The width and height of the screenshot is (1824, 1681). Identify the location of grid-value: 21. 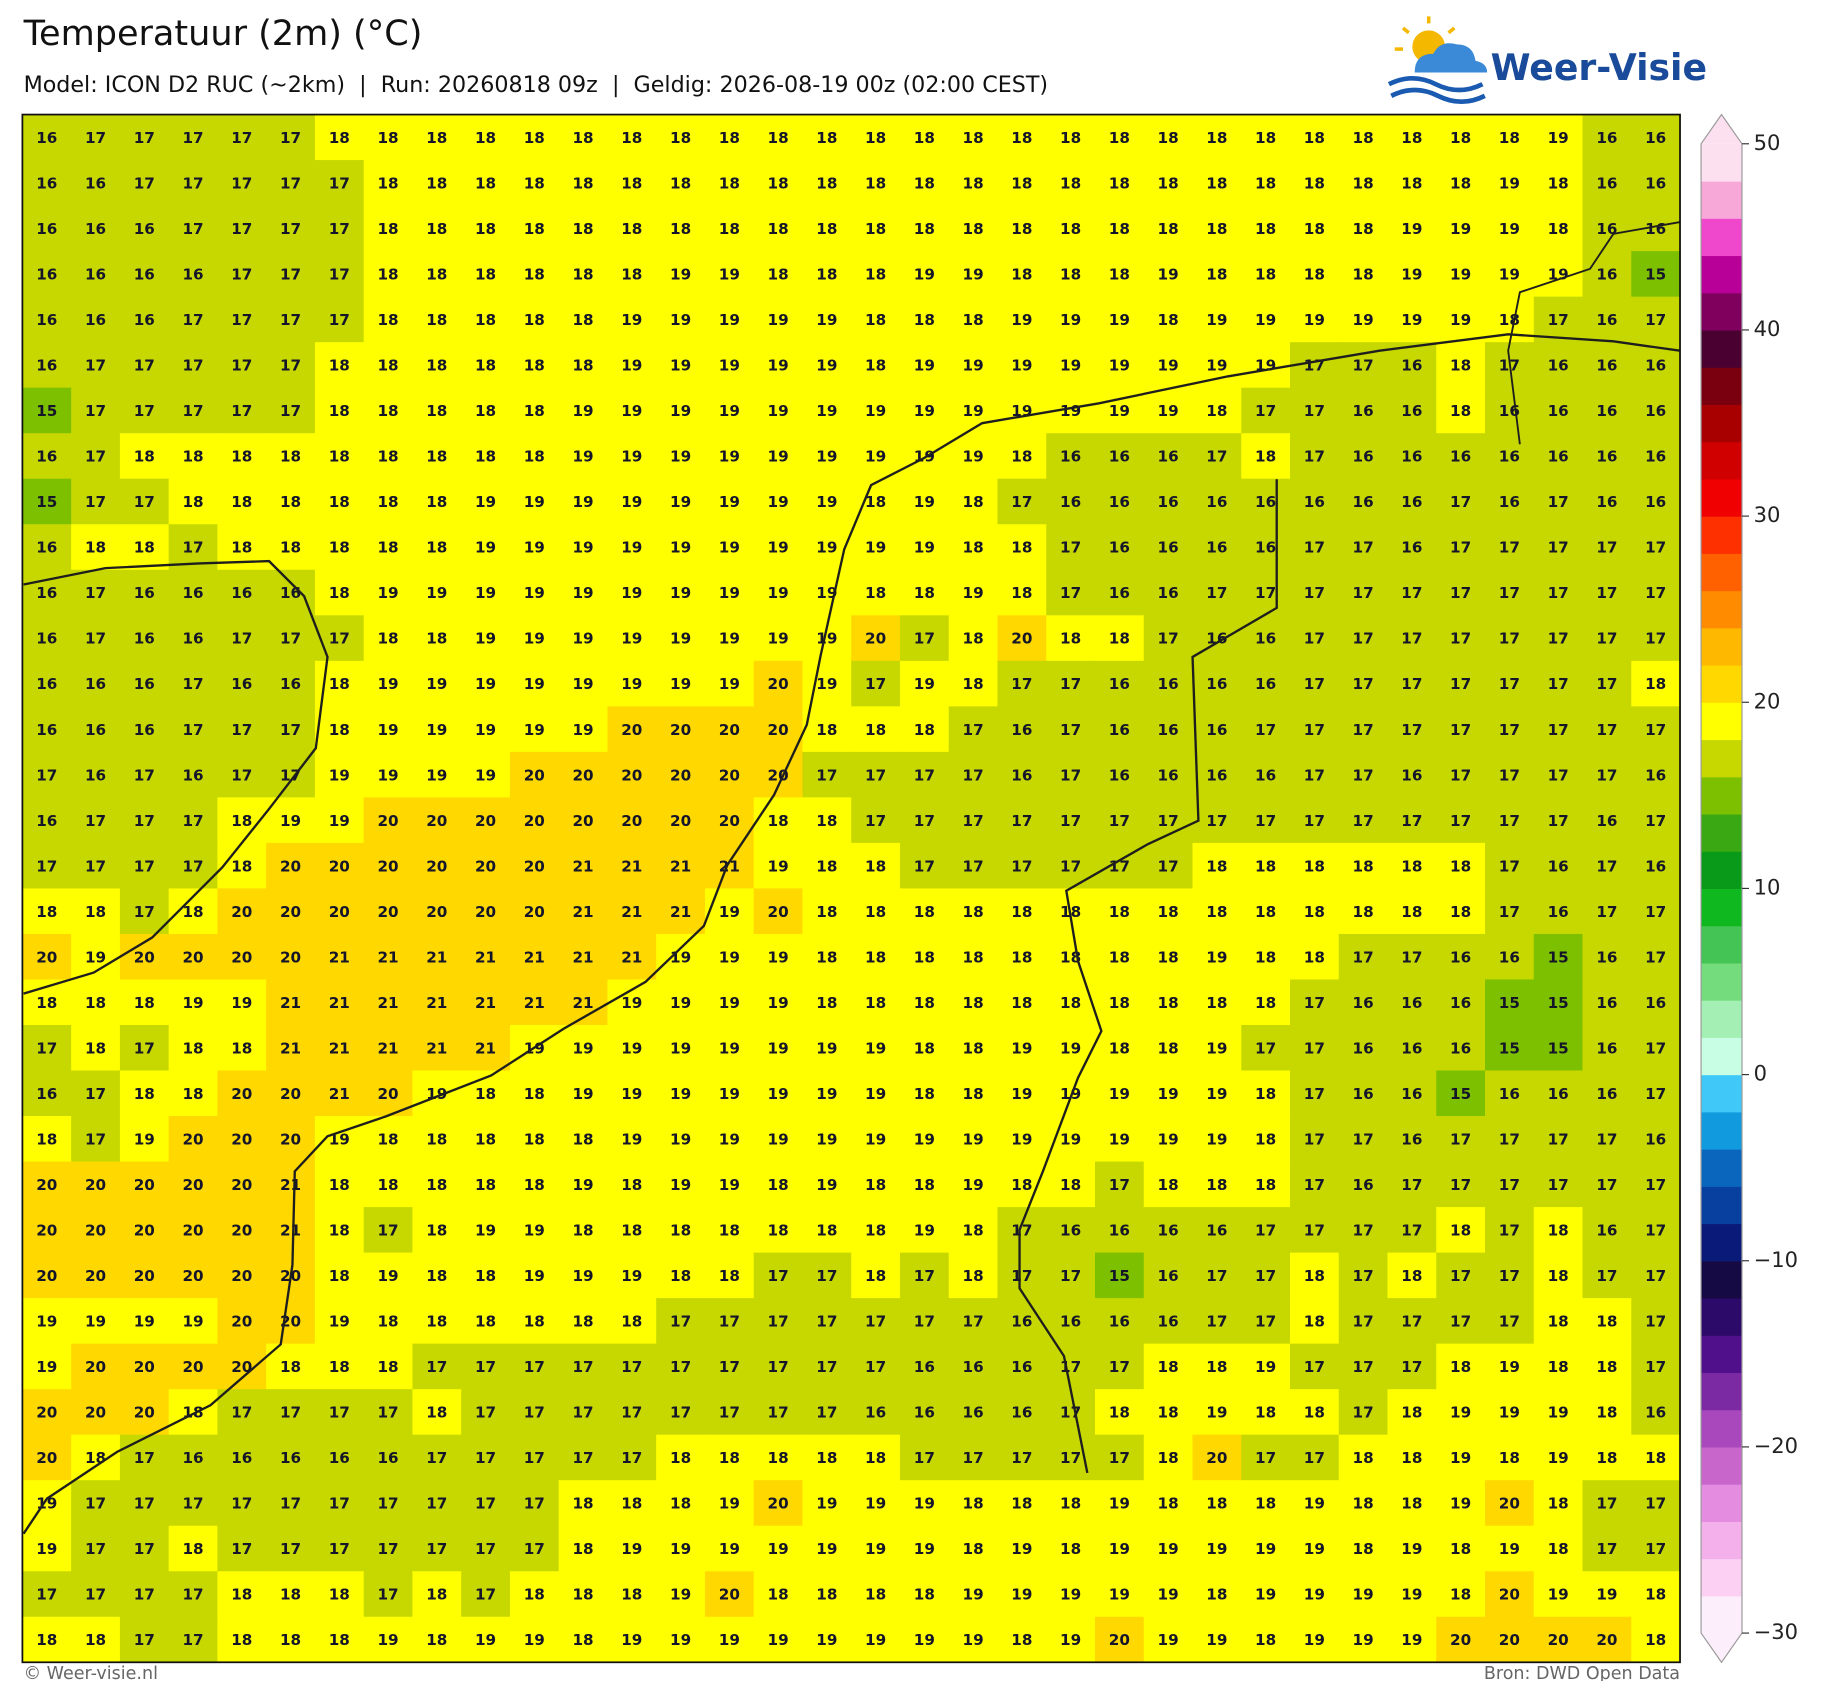
(290, 1231).